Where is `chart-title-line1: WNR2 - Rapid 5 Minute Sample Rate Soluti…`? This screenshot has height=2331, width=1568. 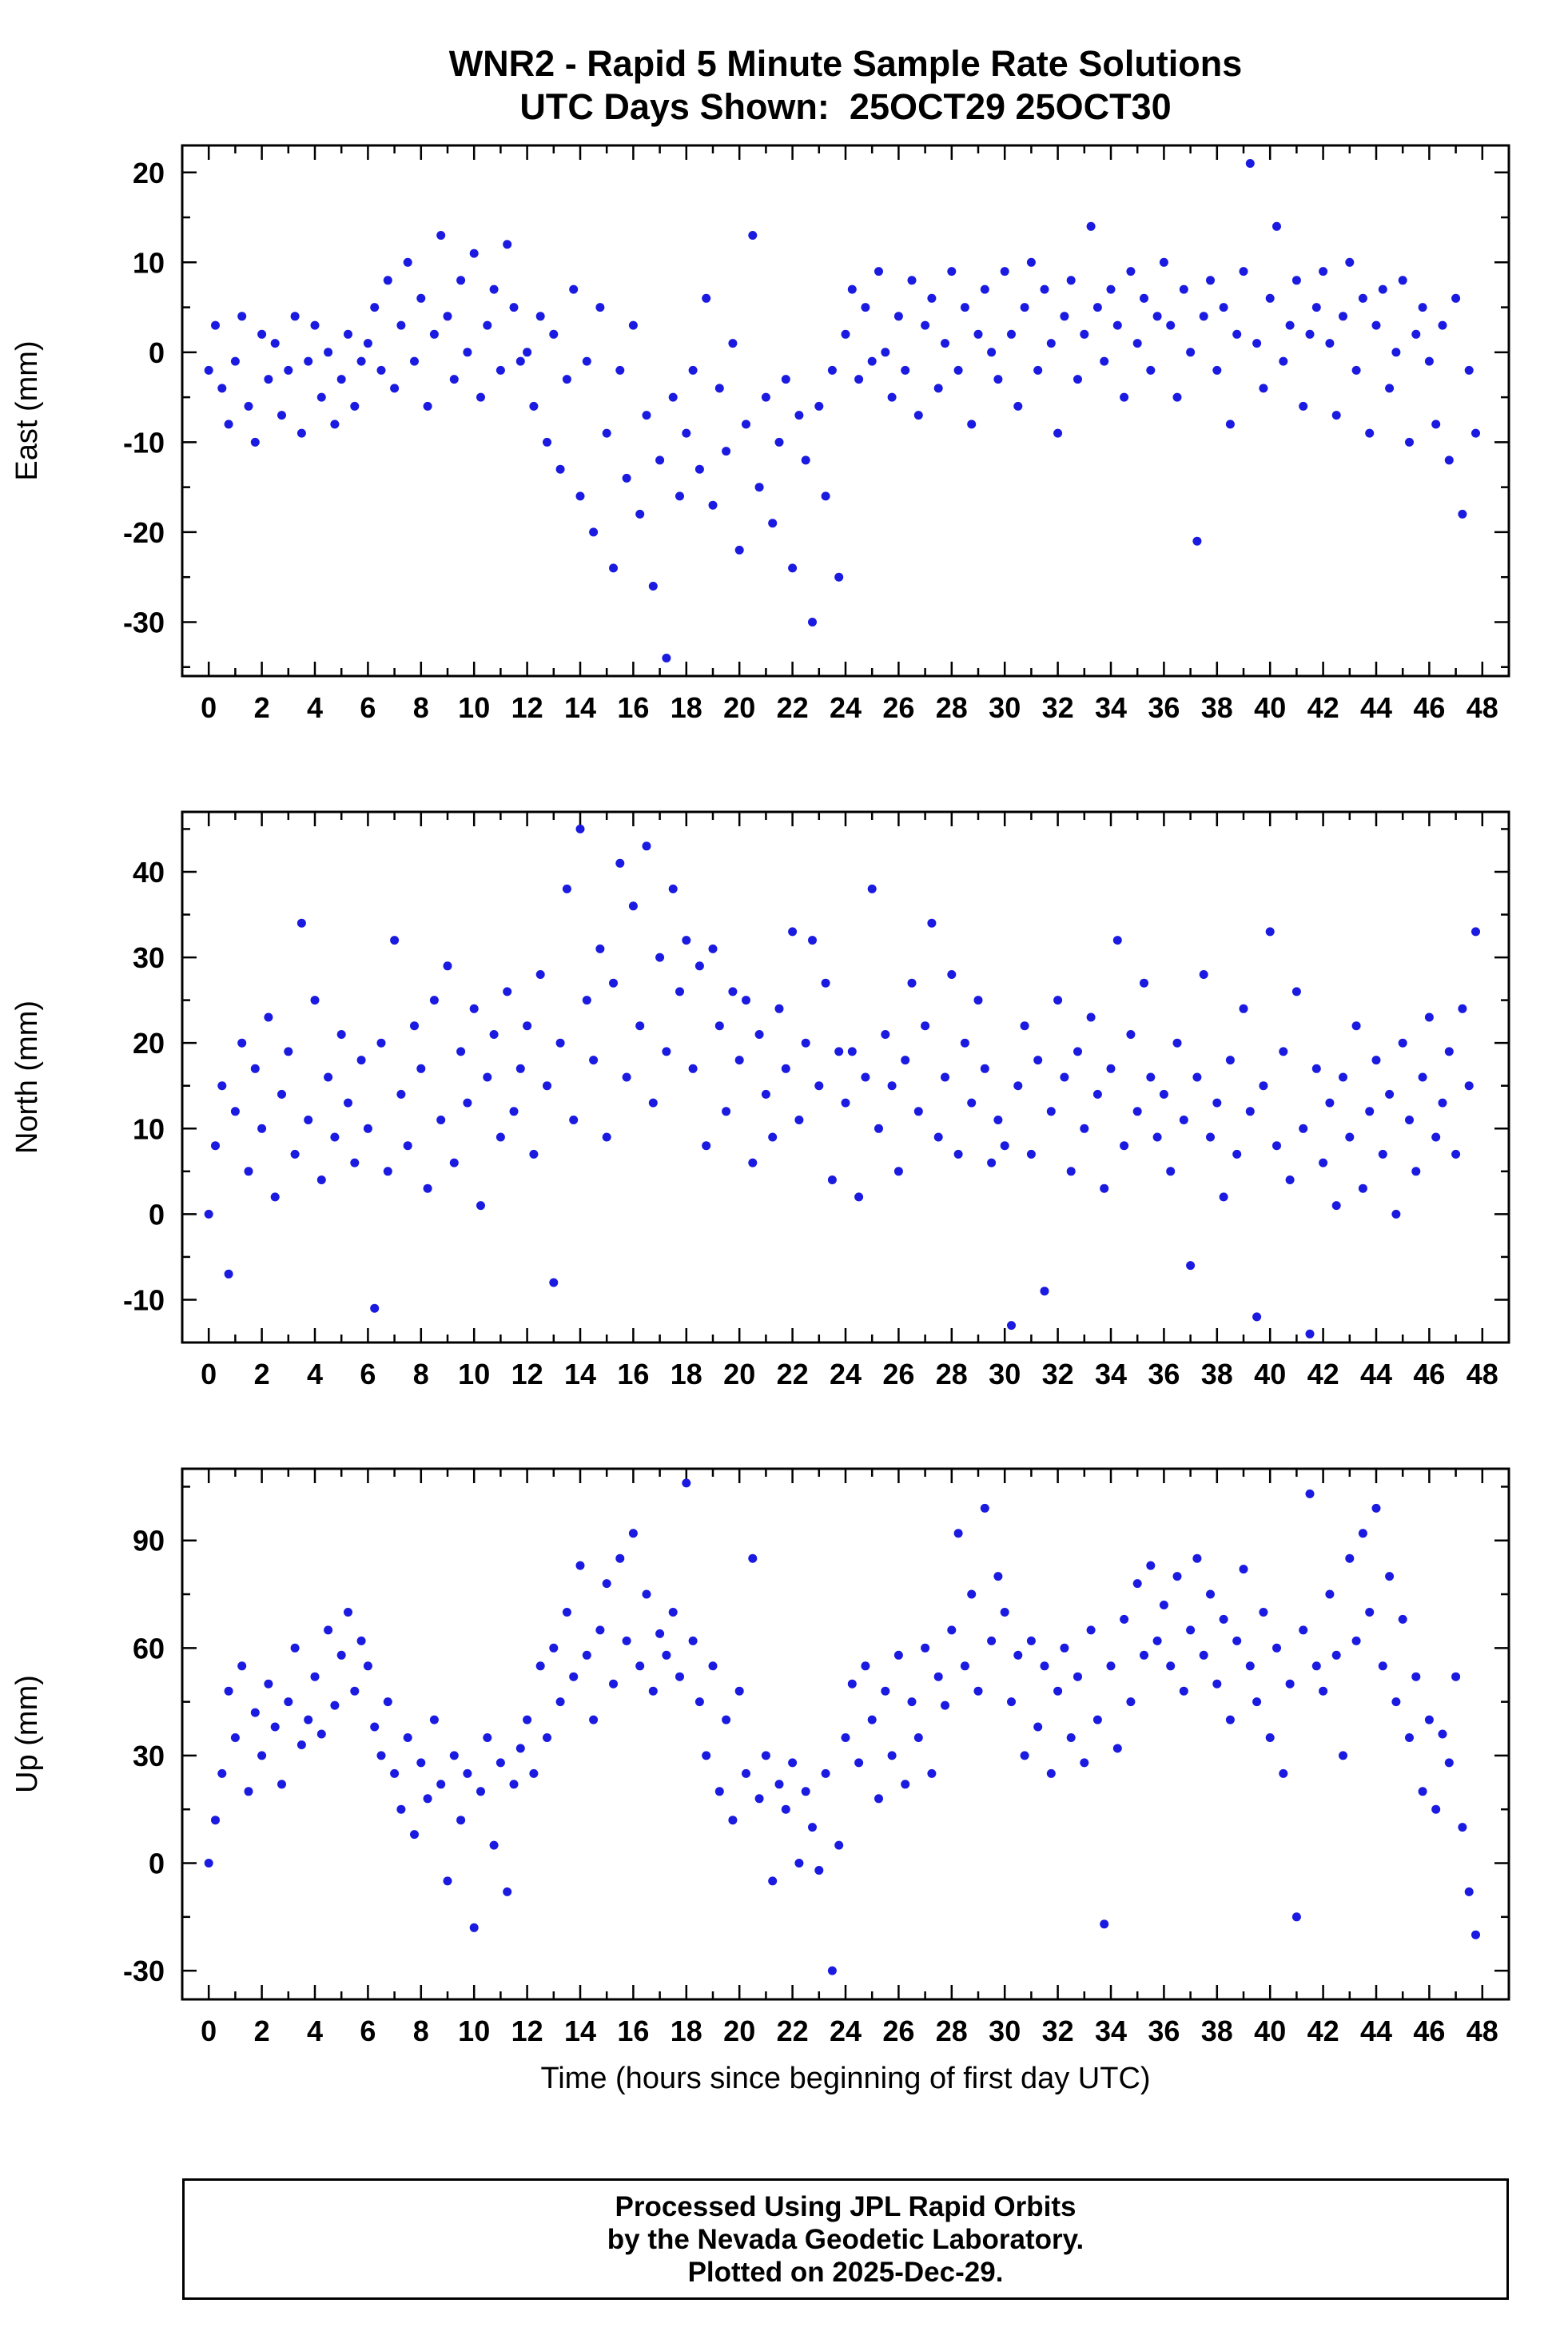 chart-title-line1: WNR2 - Rapid 5 Minute Sample Rate Soluti… is located at coordinates (845, 63).